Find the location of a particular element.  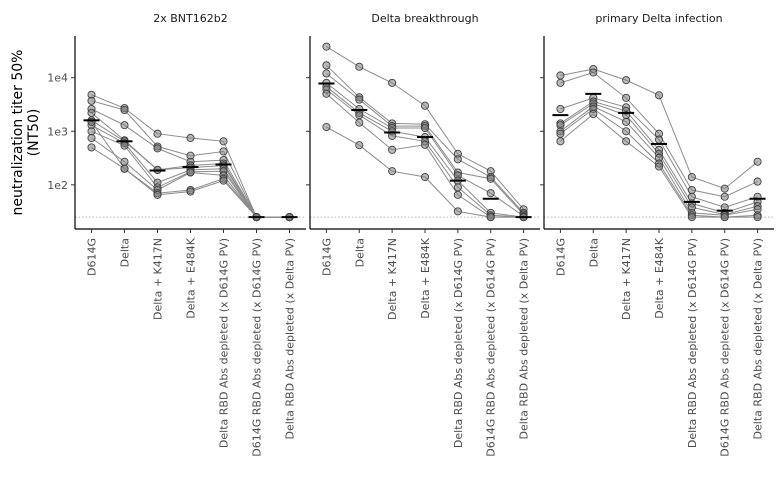

panel-title: 2x BNT162b2 is located at coordinates (190, 18).